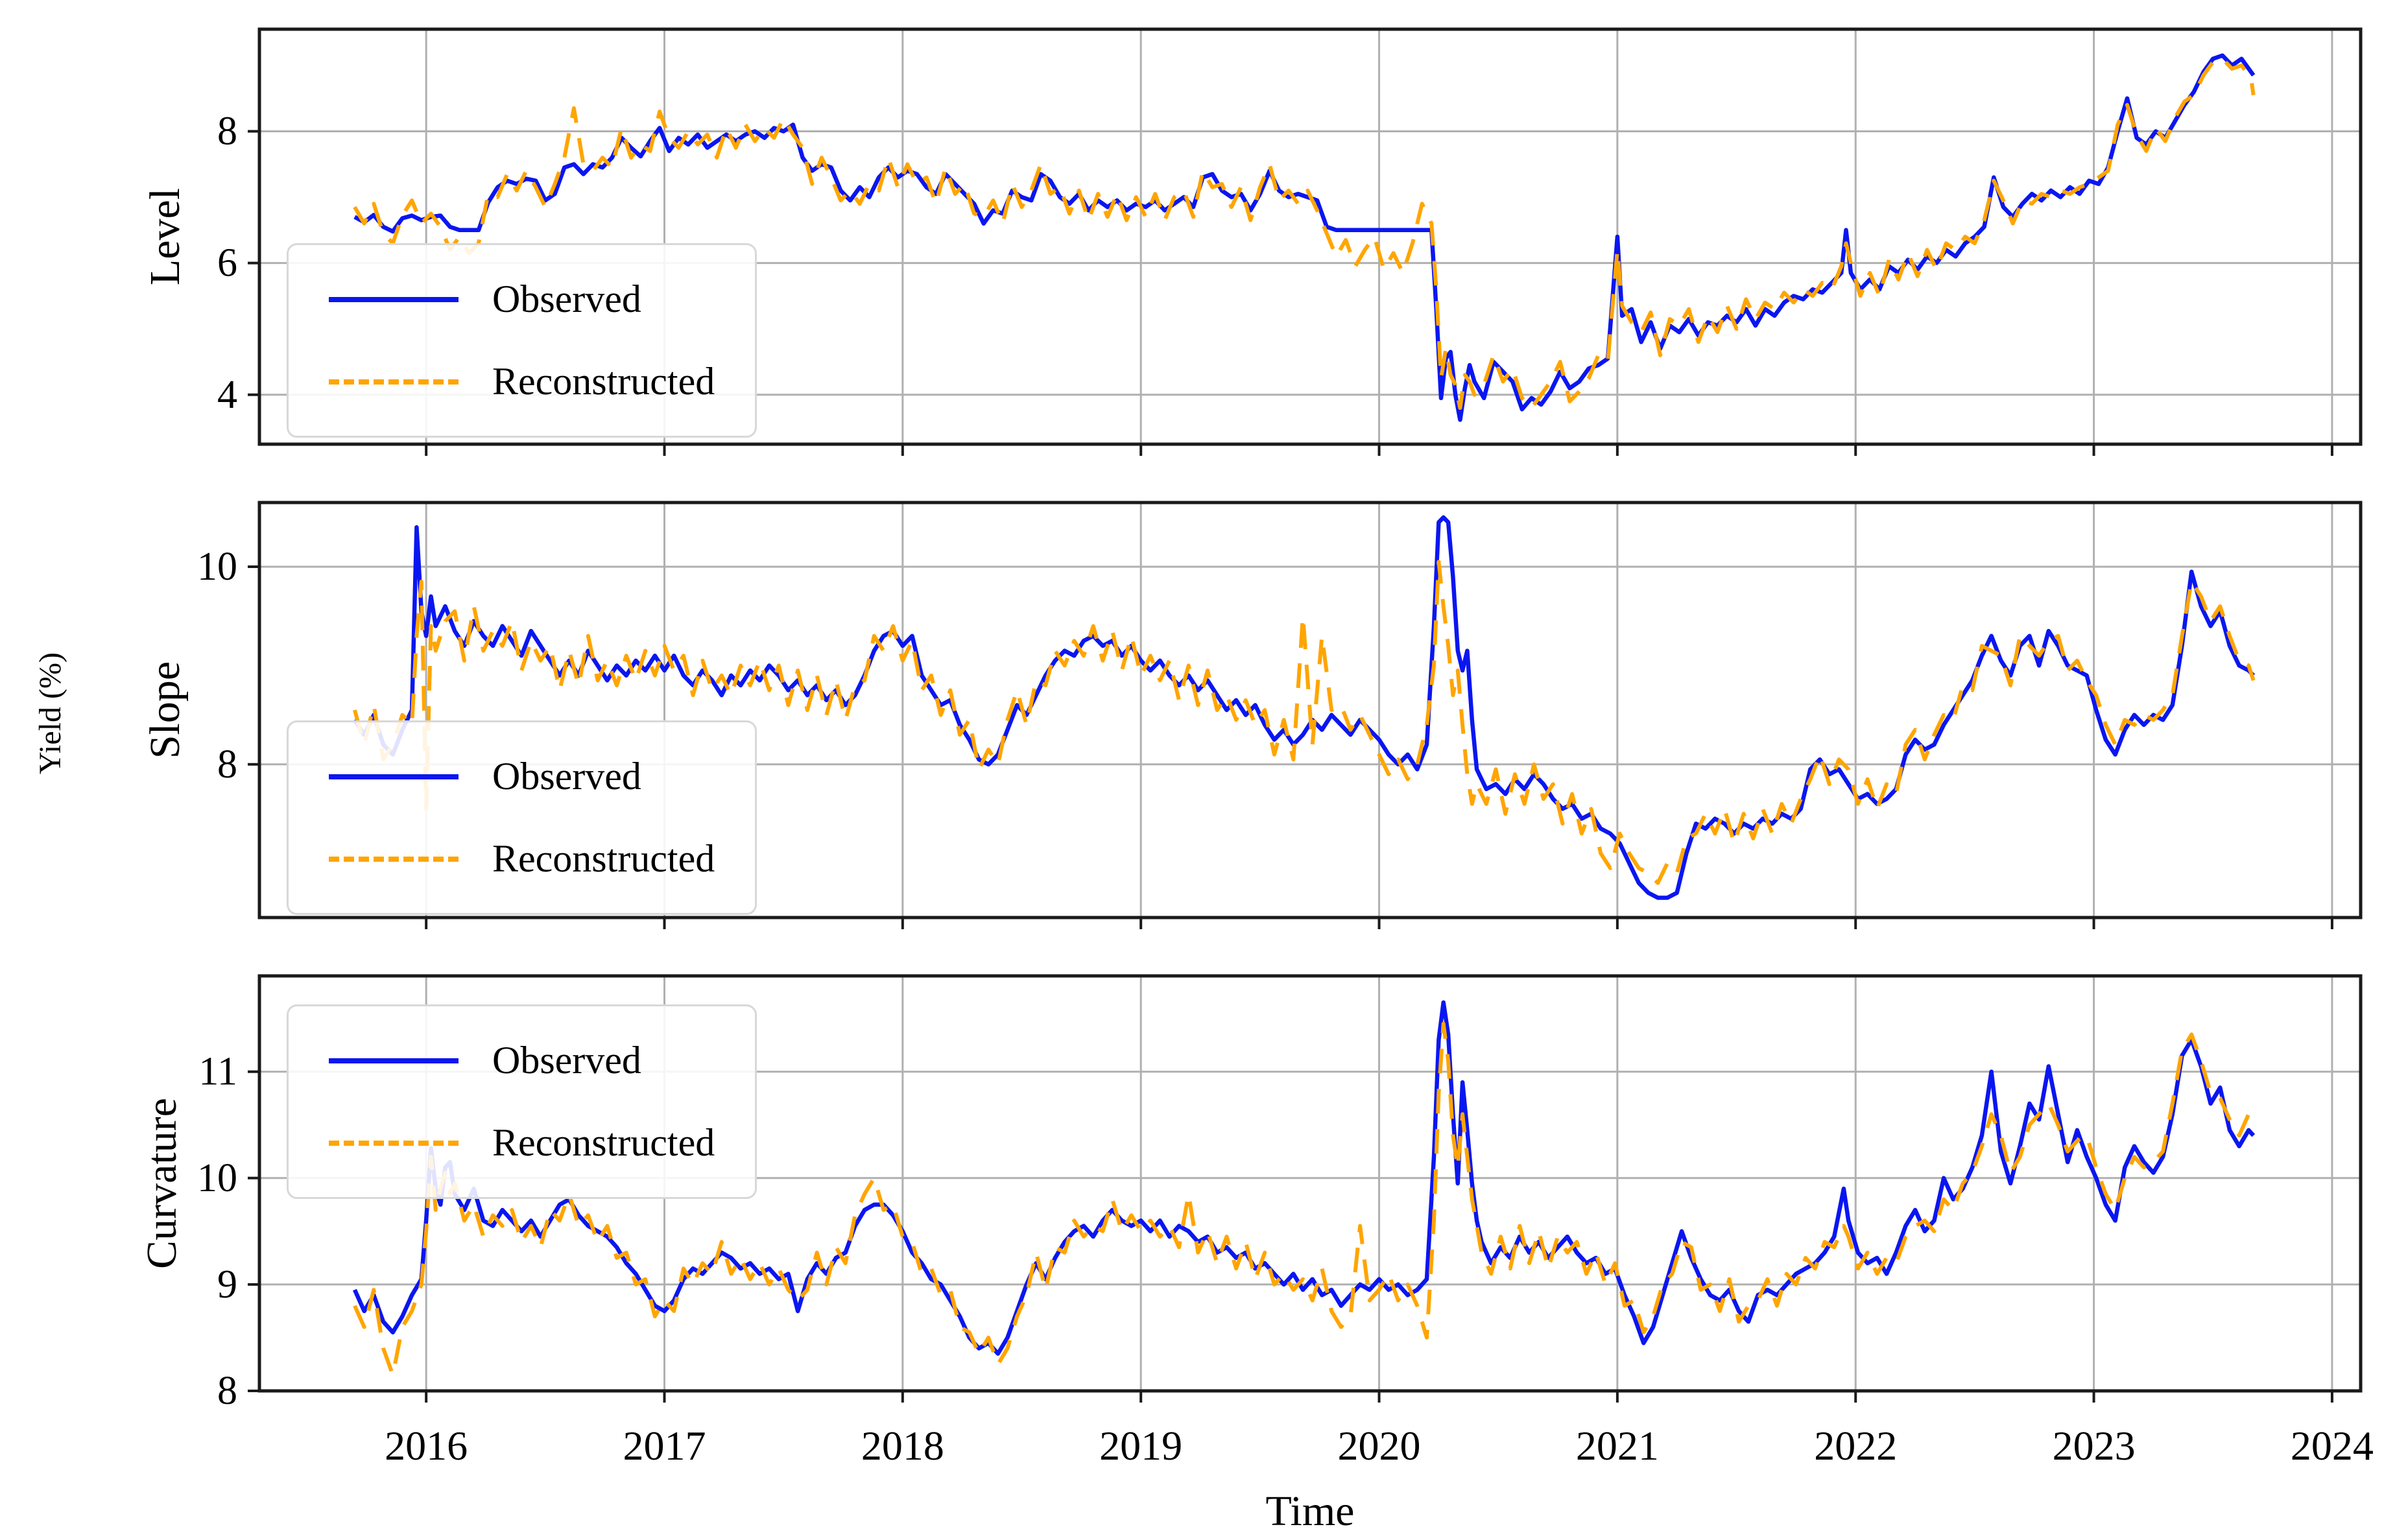 The image size is (2408, 1529). What do you see at coordinates (165, 236) in the screenshot?
I see `level-axis-label: Level` at bounding box center [165, 236].